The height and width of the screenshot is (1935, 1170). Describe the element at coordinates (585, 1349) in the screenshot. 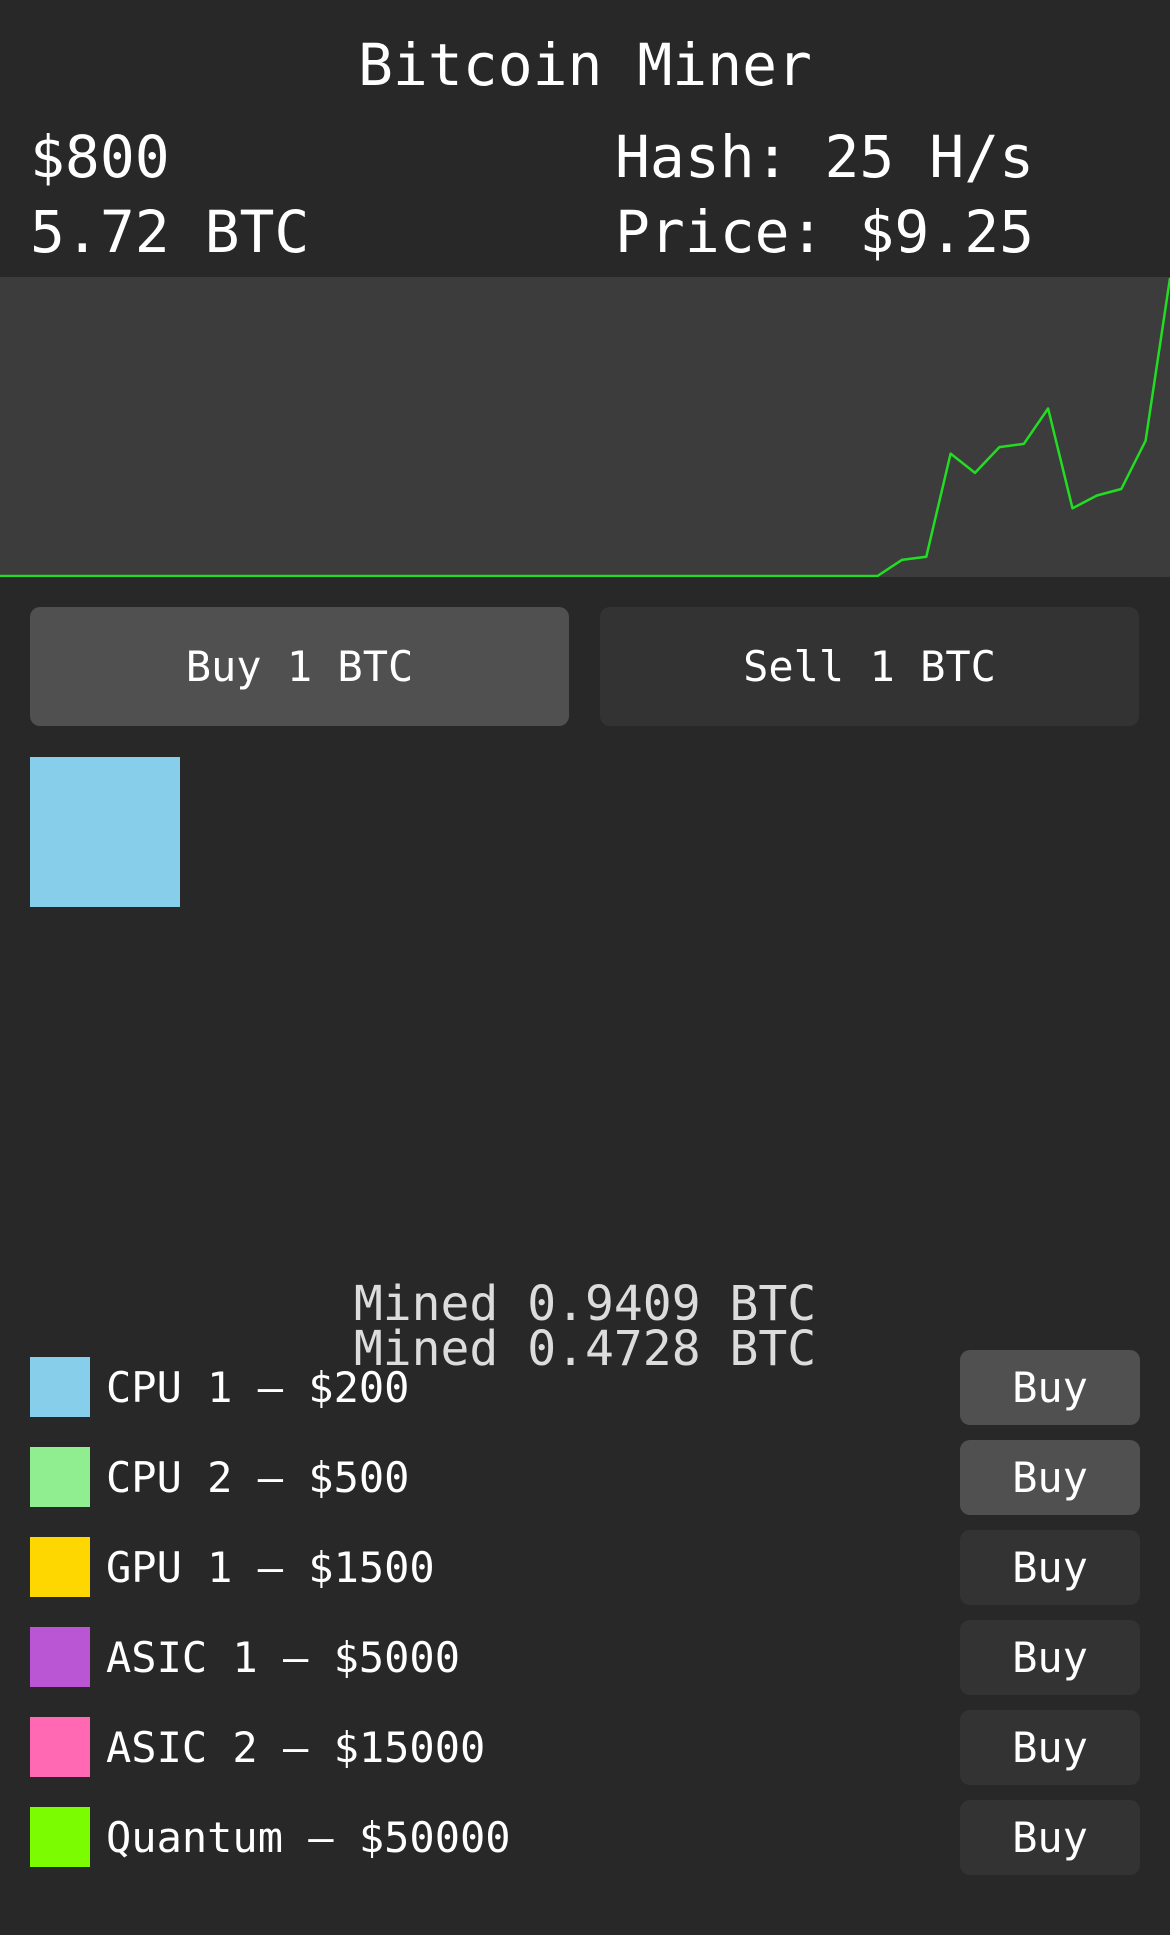

I see `mining-log-entry: Mined 0.4728 BTC` at that location.